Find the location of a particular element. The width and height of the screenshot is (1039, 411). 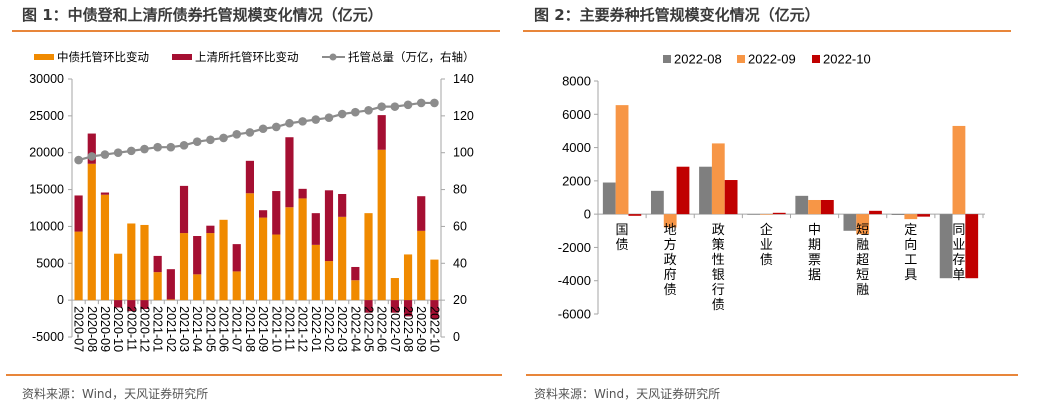

legend-label-2022-09: 2022-09 is located at coordinates (772, 59).